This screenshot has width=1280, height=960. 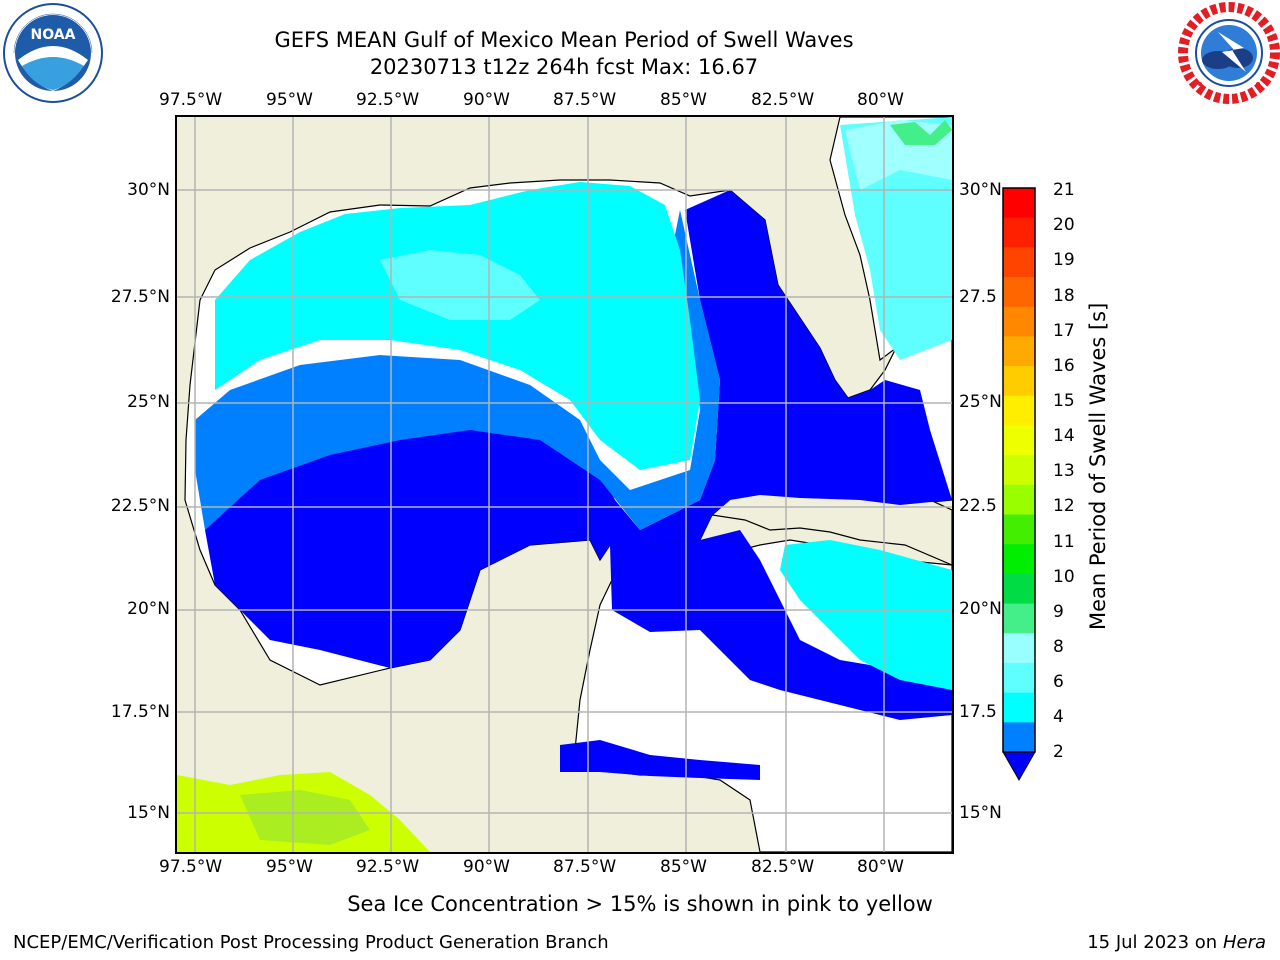 What do you see at coordinates (388, 867) in the screenshot?
I see `lon-label-bottom: 92.5°W` at bounding box center [388, 867].